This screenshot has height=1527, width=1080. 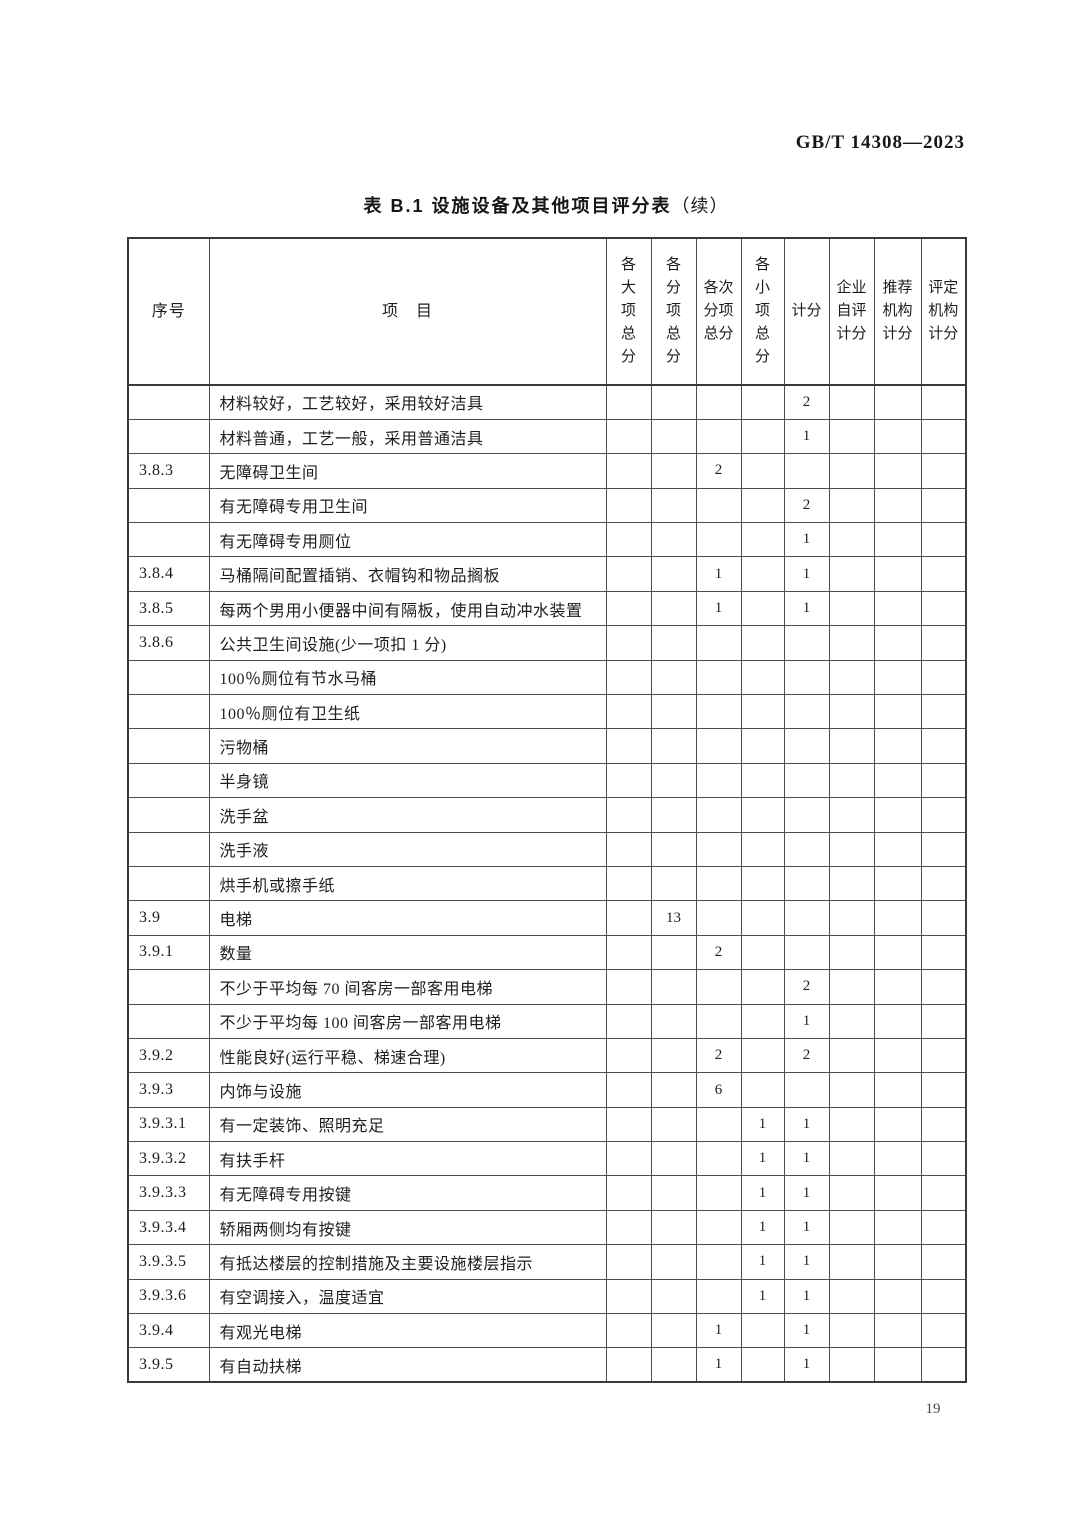 I want to click on item-cell: 每两个男用小便器中间有隔板，使用自动冲水装置, so click(x=407, y=608).